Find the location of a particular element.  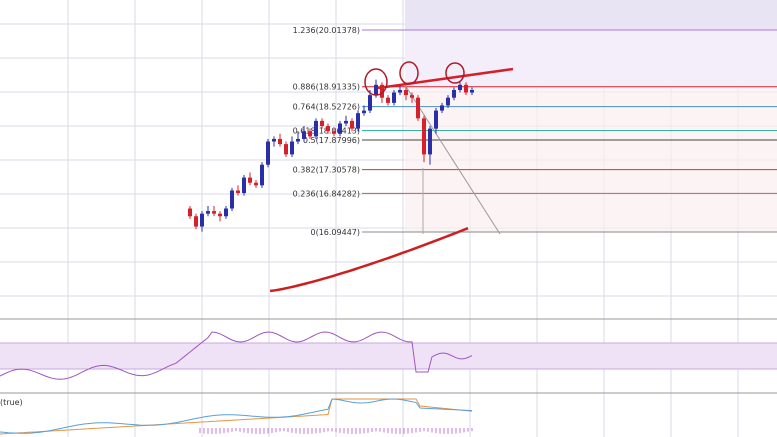

annotations is located at coordinates (439, 78).